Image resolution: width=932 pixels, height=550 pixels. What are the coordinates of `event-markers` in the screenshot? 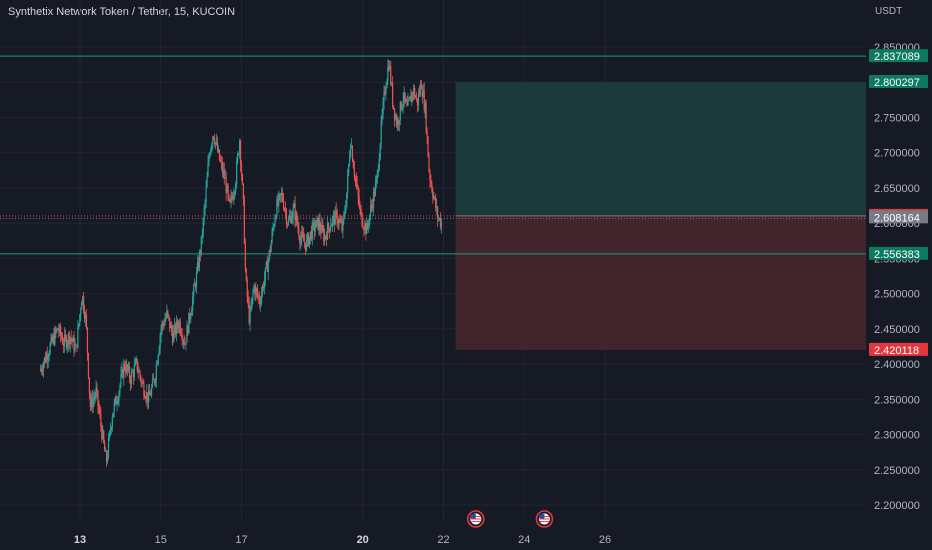 It's located at (510, 519).